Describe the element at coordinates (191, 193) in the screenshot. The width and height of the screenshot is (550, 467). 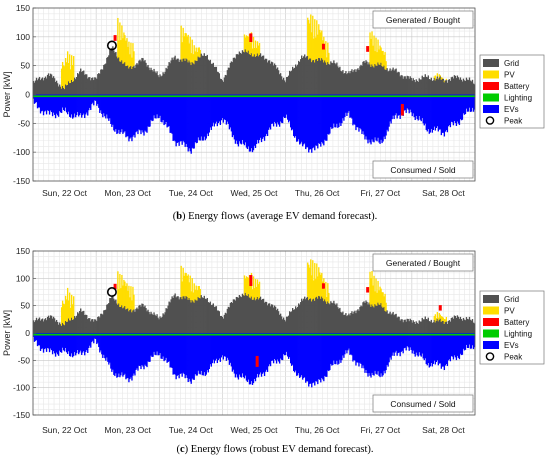
I see `x-tick-label: Tue, 24 Oct` at that location.